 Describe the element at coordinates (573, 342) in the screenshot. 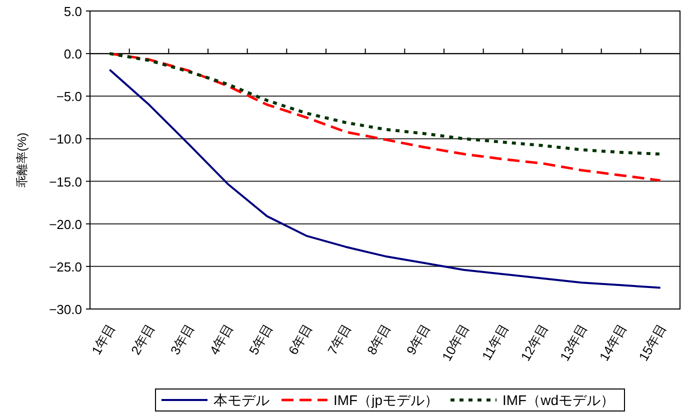

I see `x-tick-label: 13年目` at that location.